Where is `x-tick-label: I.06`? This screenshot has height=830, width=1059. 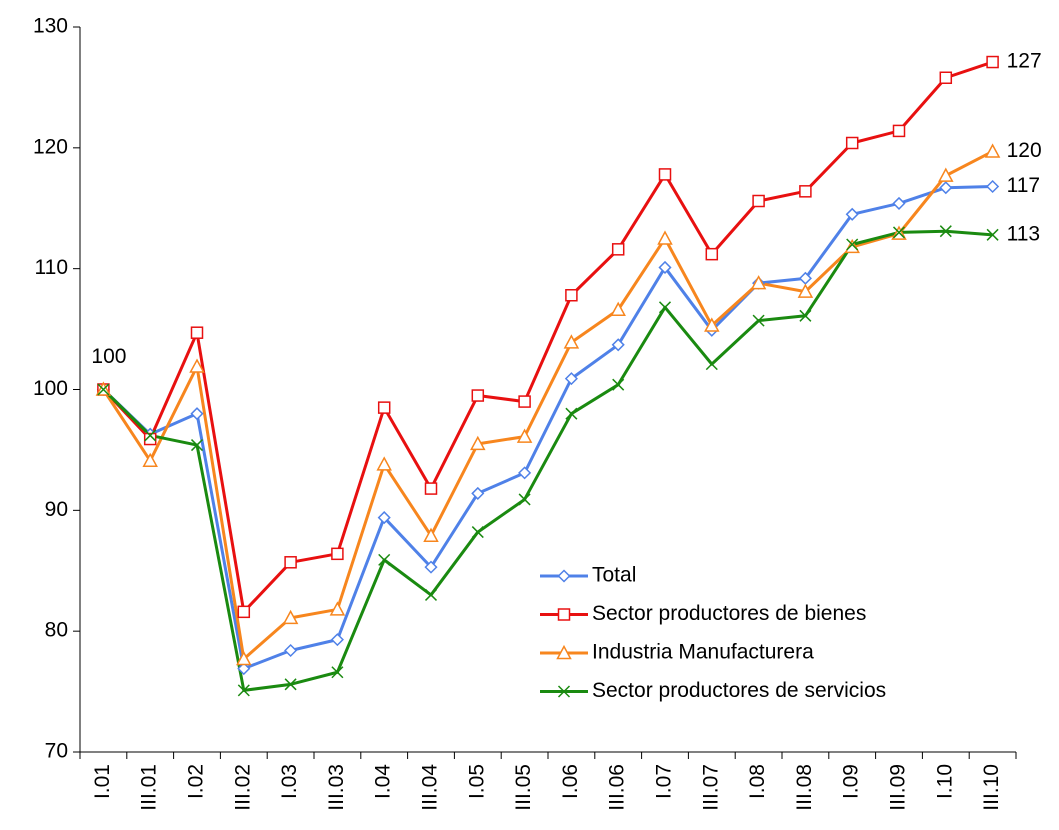 x-tick-label: I.06 is located at coordinates (570, 781).